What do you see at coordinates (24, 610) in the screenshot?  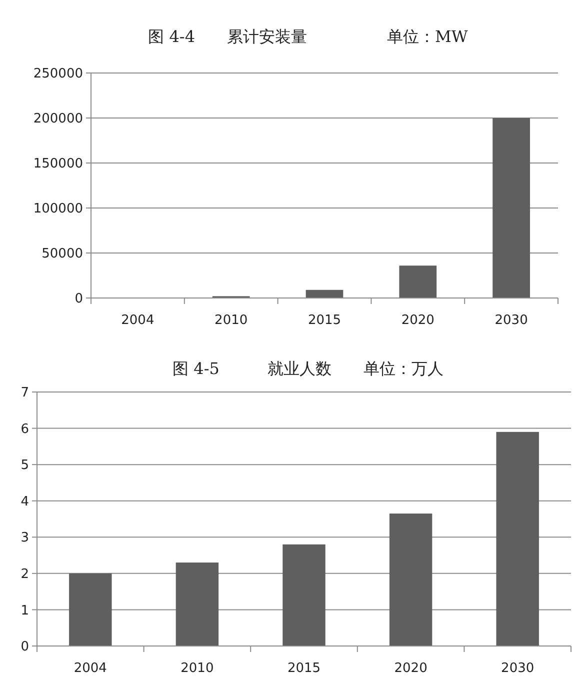 I see `y-tick-label: 1` at bounding box center [24, 610].